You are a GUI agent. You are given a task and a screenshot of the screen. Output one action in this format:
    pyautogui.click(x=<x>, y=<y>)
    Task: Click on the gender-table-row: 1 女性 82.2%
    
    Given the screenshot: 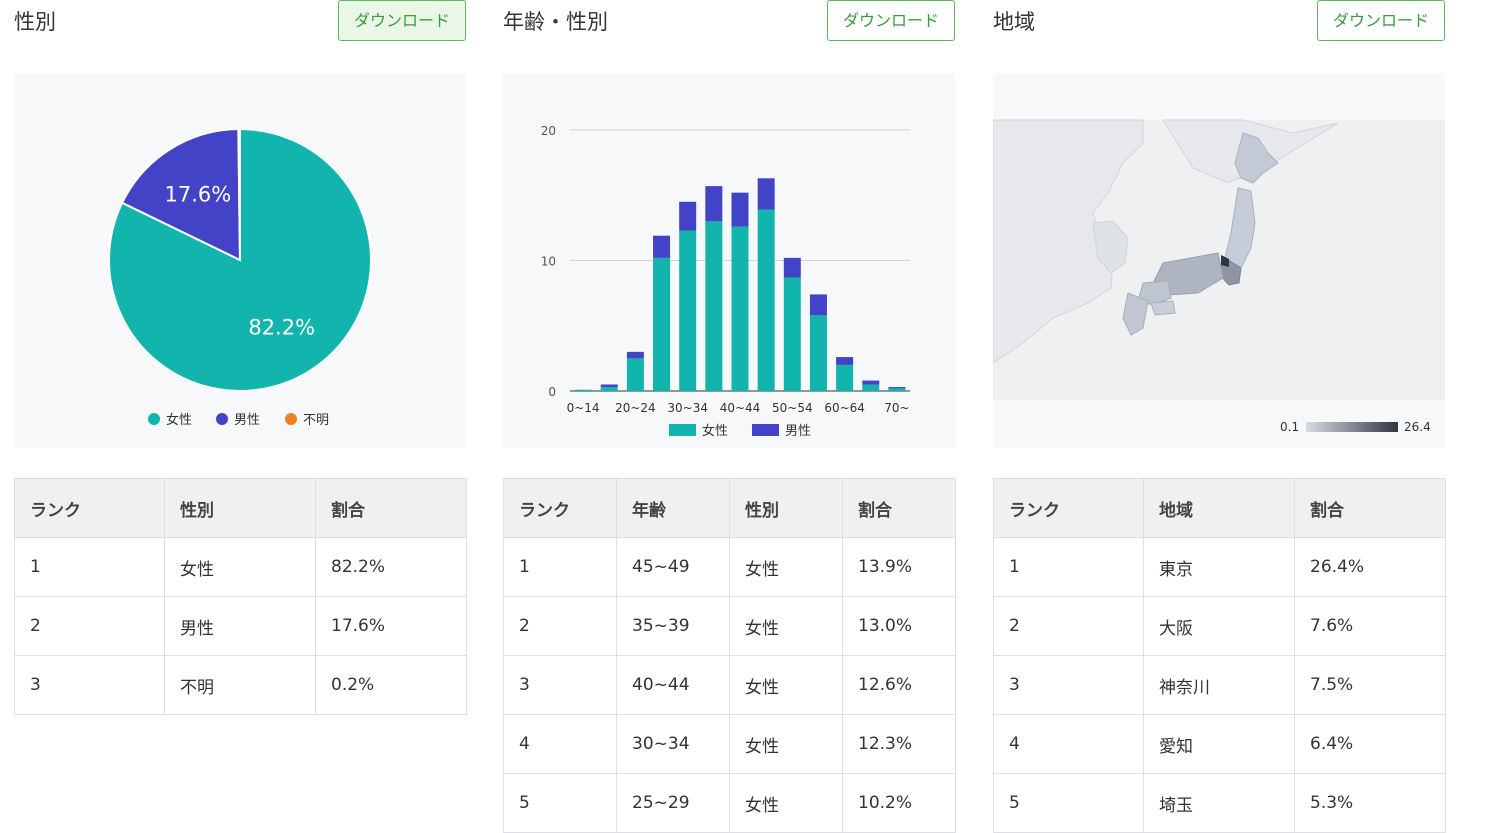 What is the action you would take?
    pyautogui.click(x=240, y=567)
    